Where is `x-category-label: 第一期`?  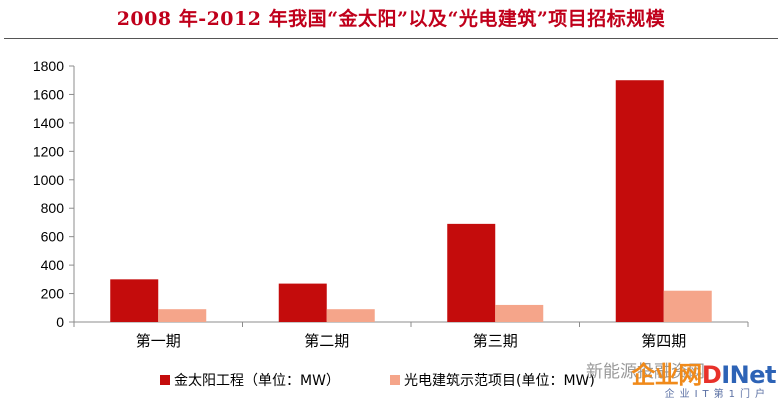 x-category-label: 第一期 is located at coordinates (158, 341).